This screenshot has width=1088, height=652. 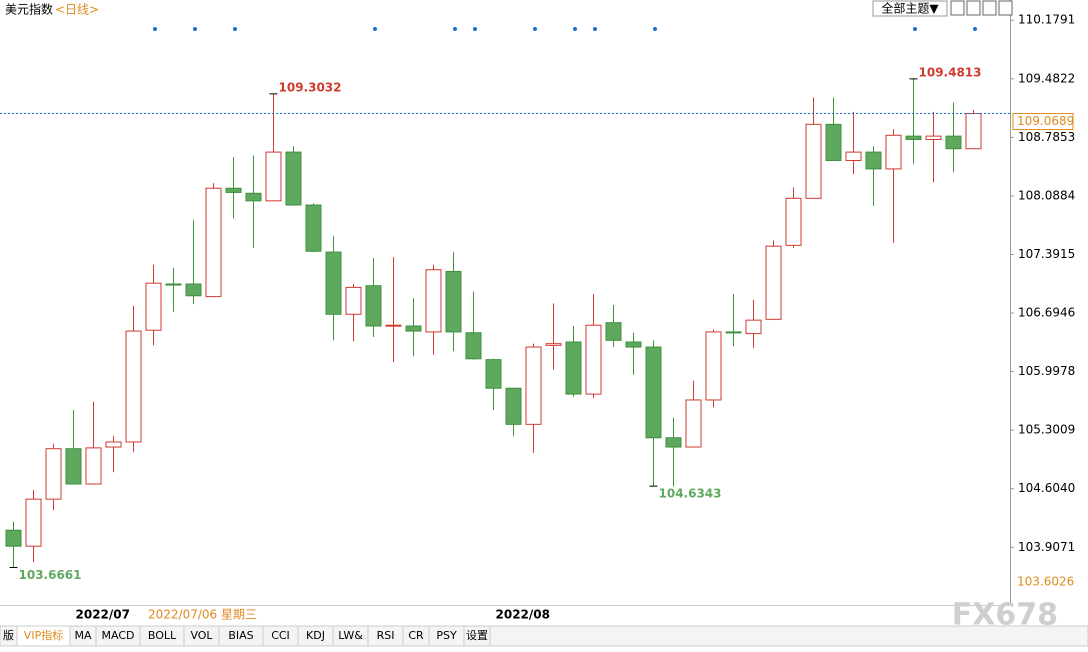 I want to click on tab: MA, so click(x=82, y=635).